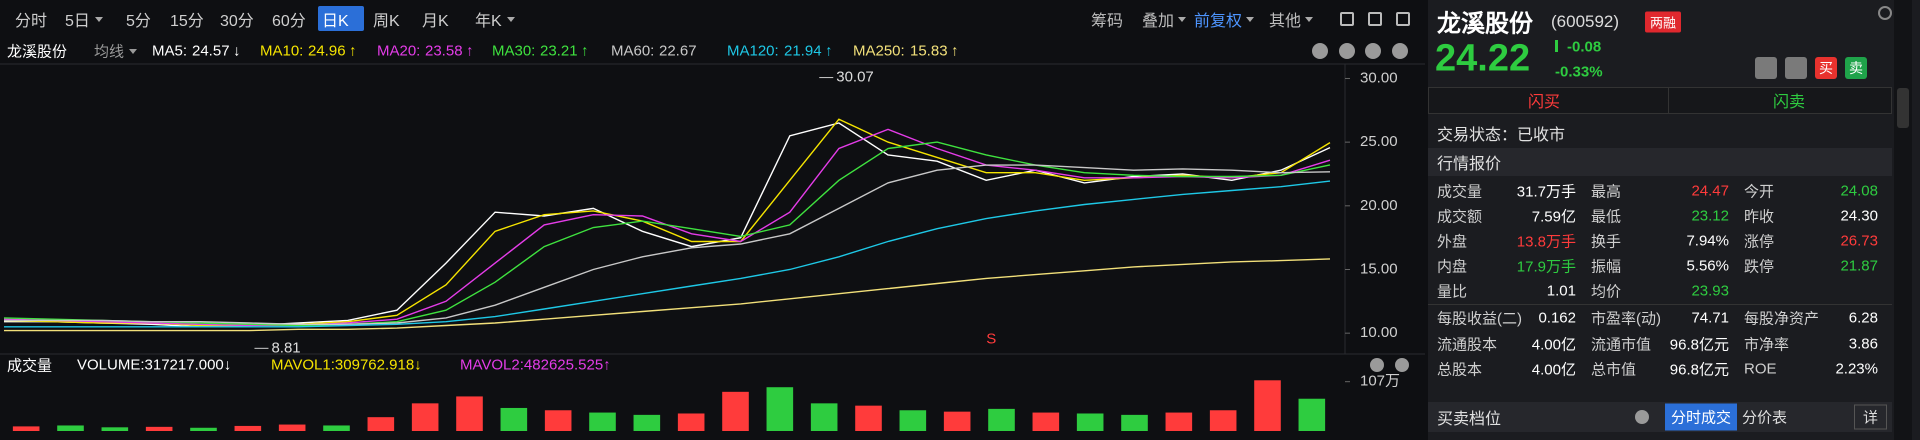 This screenshot has width=1920, height=440. What do you see at coordinates (1584, 47) in the screenshot?
I see `price-change: -0.08` at bounding box center [1584, 47].